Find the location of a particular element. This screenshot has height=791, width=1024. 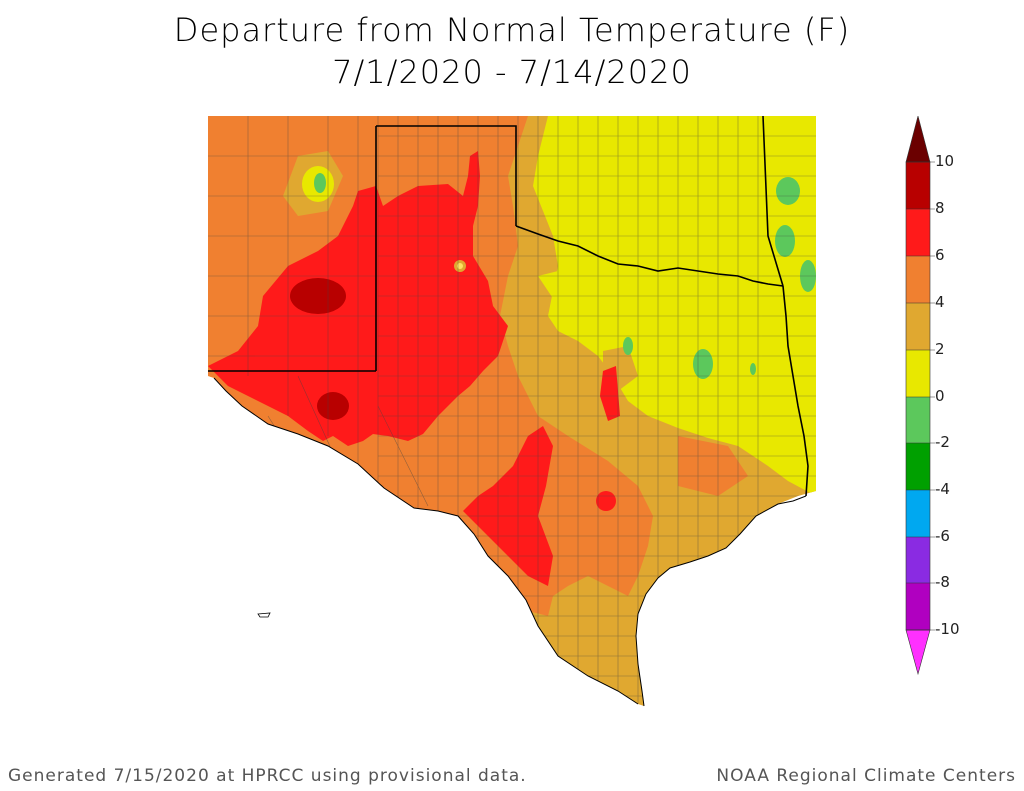

legend-label-10: 10 is located at coordinates (945, 161).